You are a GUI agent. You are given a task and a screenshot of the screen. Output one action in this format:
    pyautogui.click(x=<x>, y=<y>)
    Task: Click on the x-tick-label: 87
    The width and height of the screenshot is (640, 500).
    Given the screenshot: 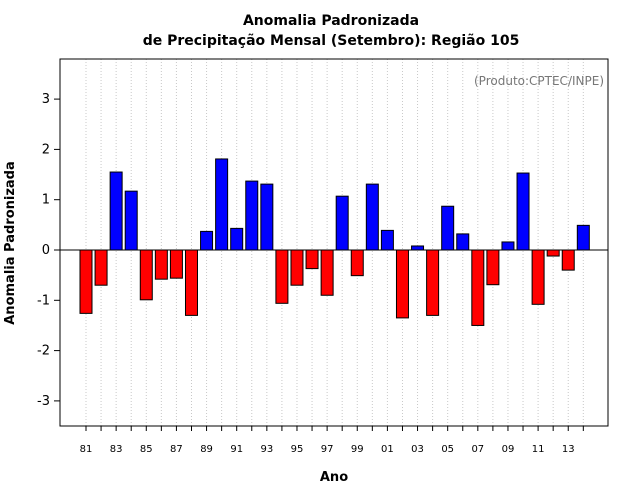 What is the action you would take?
    pyautogui.click(x=176, y=449)
    